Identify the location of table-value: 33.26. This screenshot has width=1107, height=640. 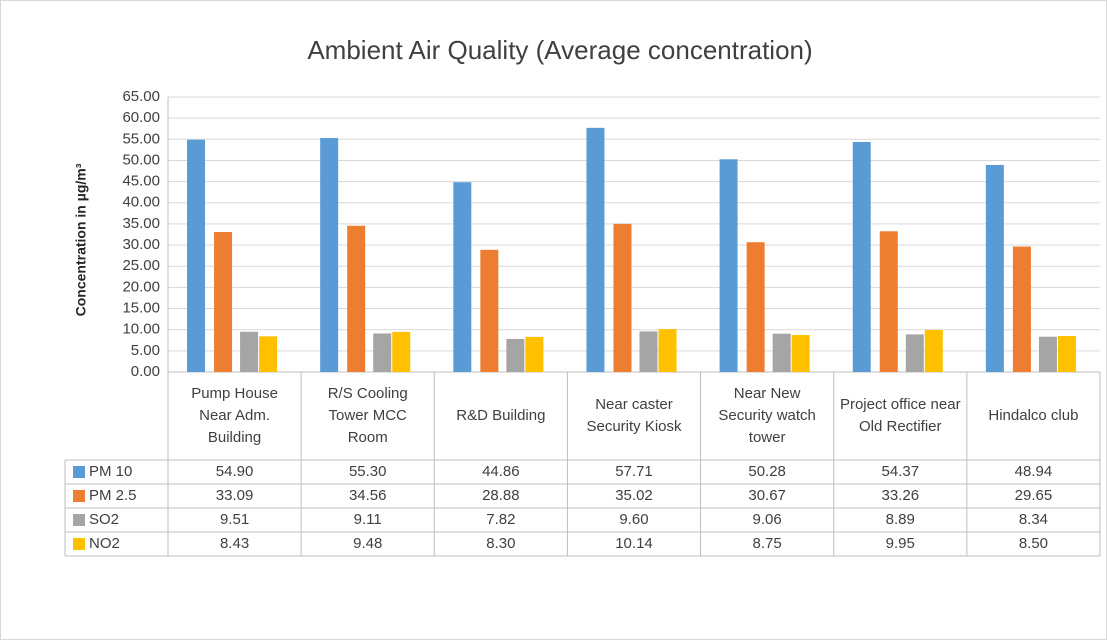
(901, 495).